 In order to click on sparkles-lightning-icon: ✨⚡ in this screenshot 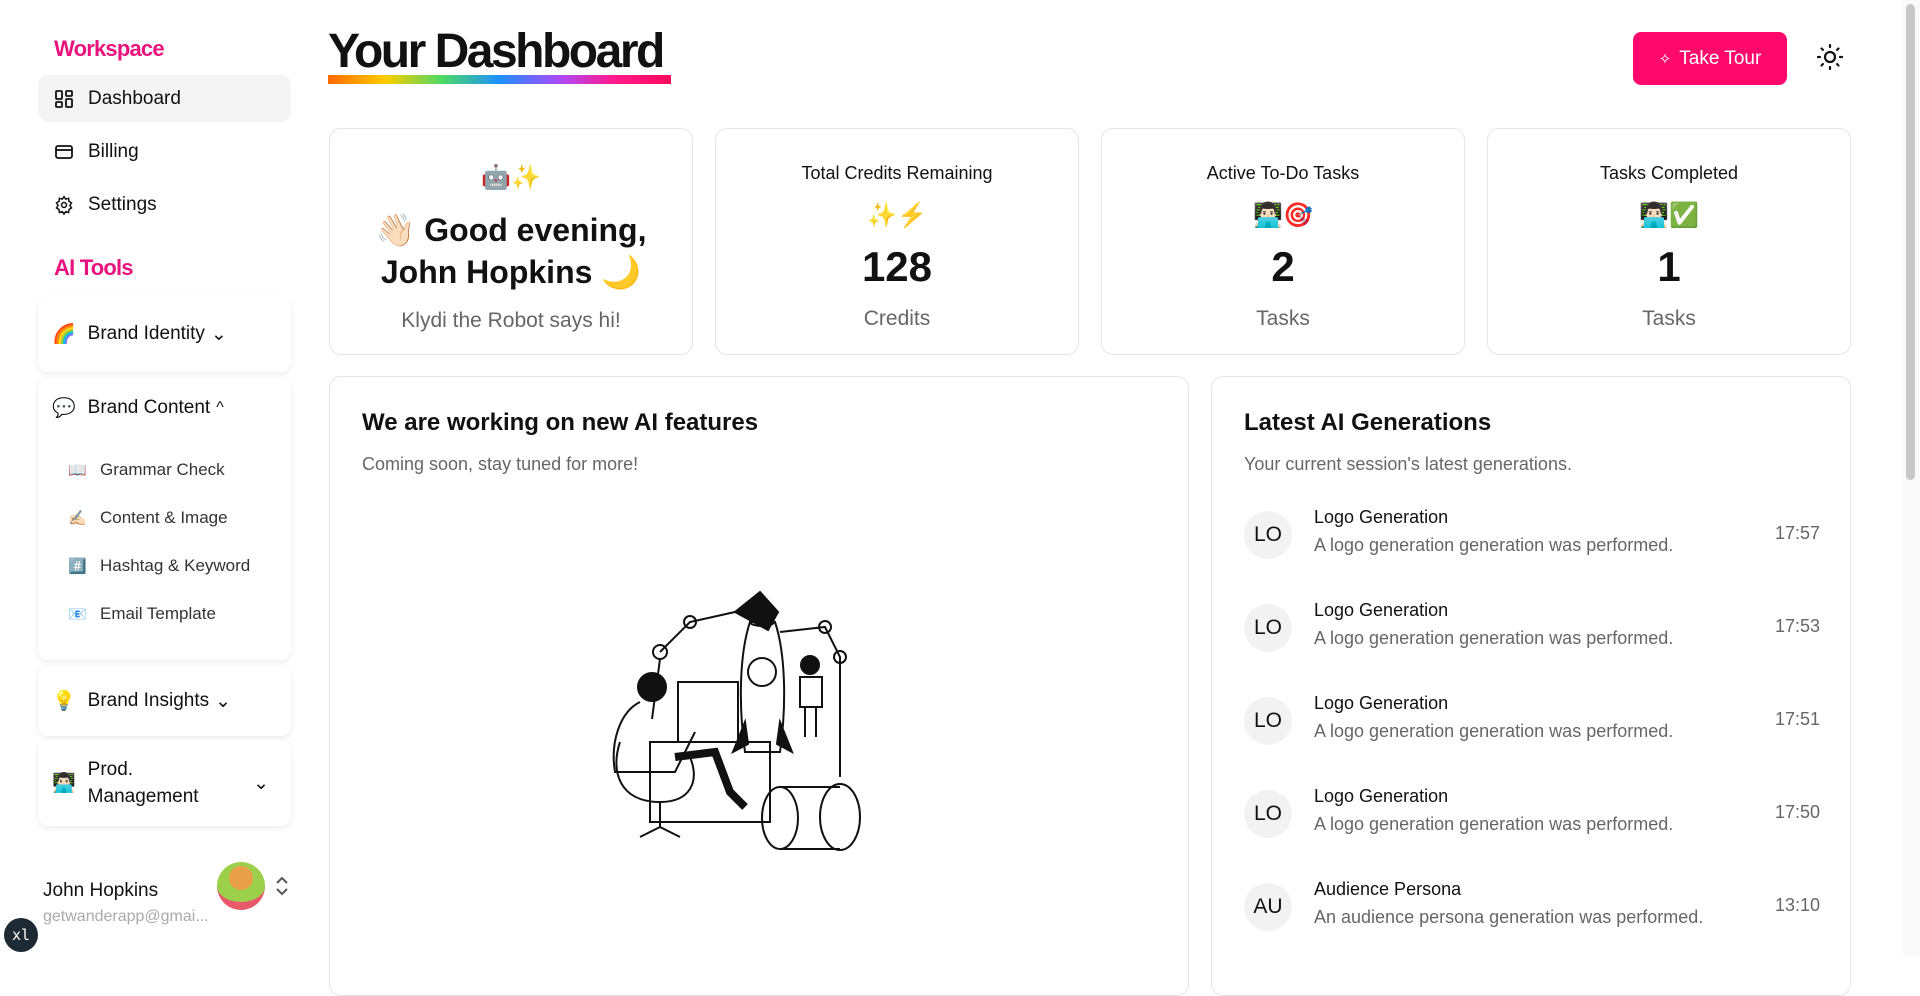, I will do `click(897, 215)`.